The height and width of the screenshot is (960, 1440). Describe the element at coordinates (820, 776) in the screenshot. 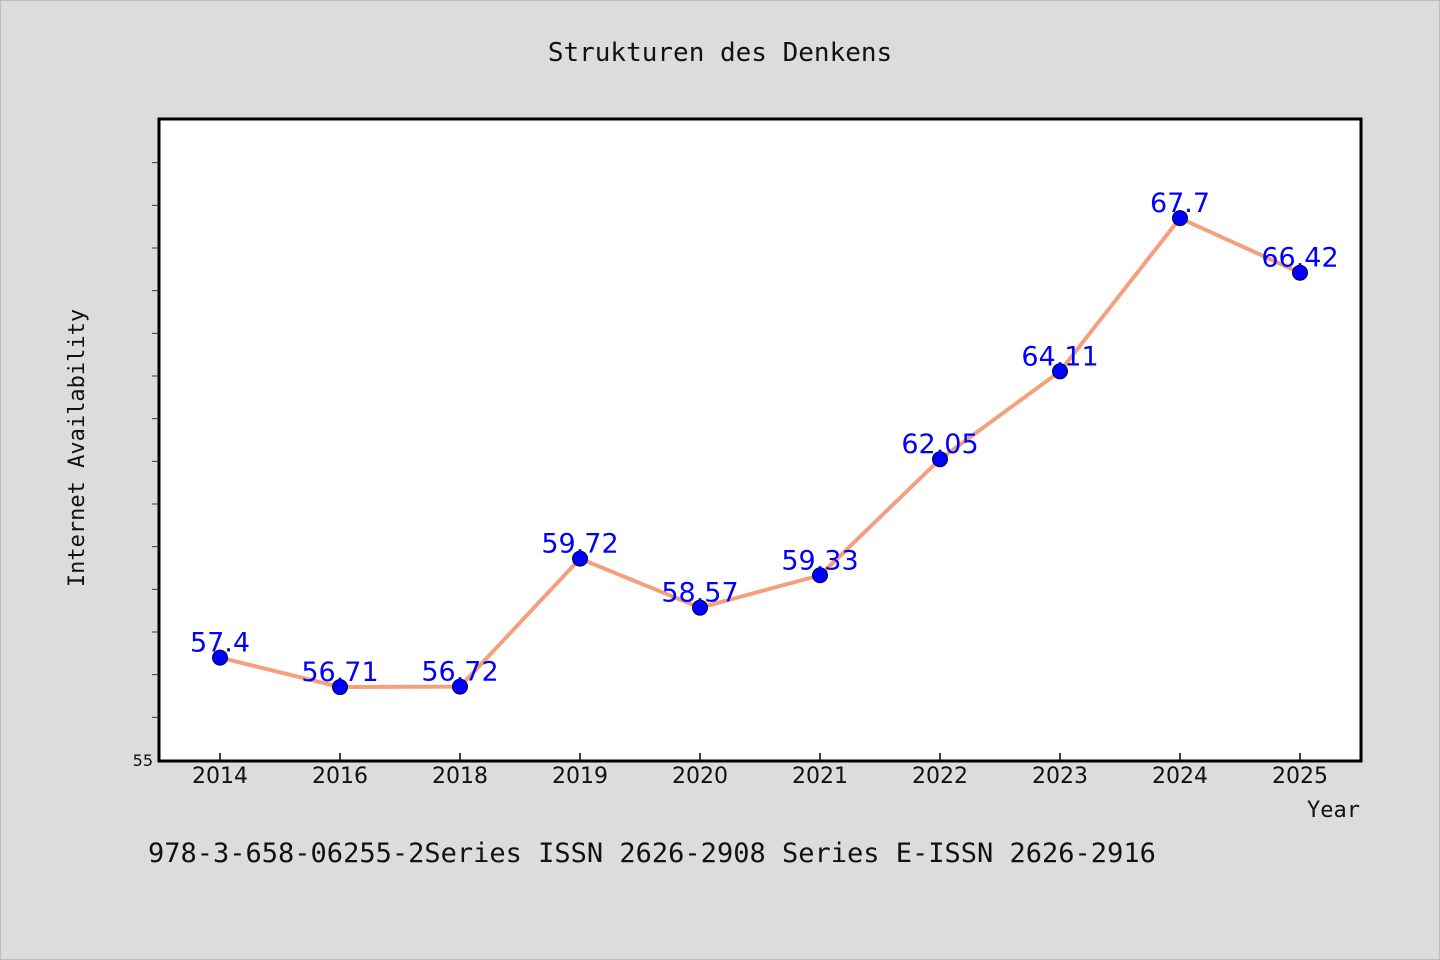

I see `x-tick-label: 2021` at that location.